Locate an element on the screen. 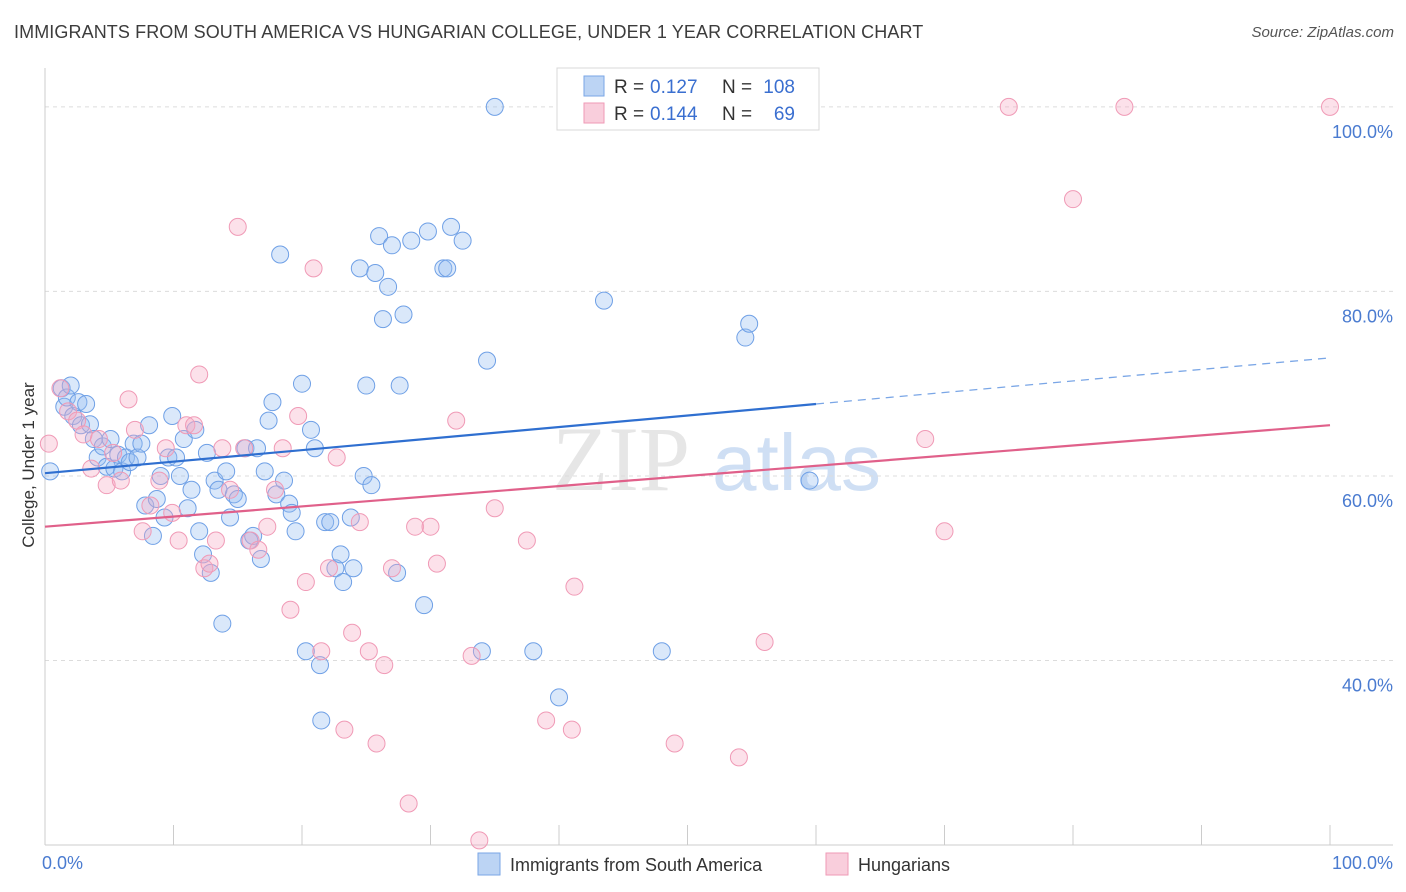 This screenshot has width=1406, height=892. y-tick-label-60: 60.0% is located at coordinates (1367, 501).